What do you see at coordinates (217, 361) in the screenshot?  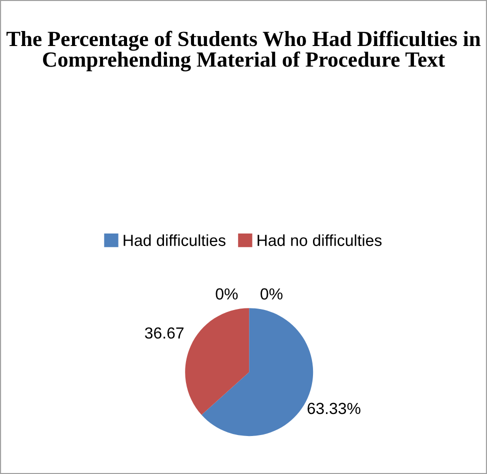 I see `pie-slice` at bounding box center [217, 361].